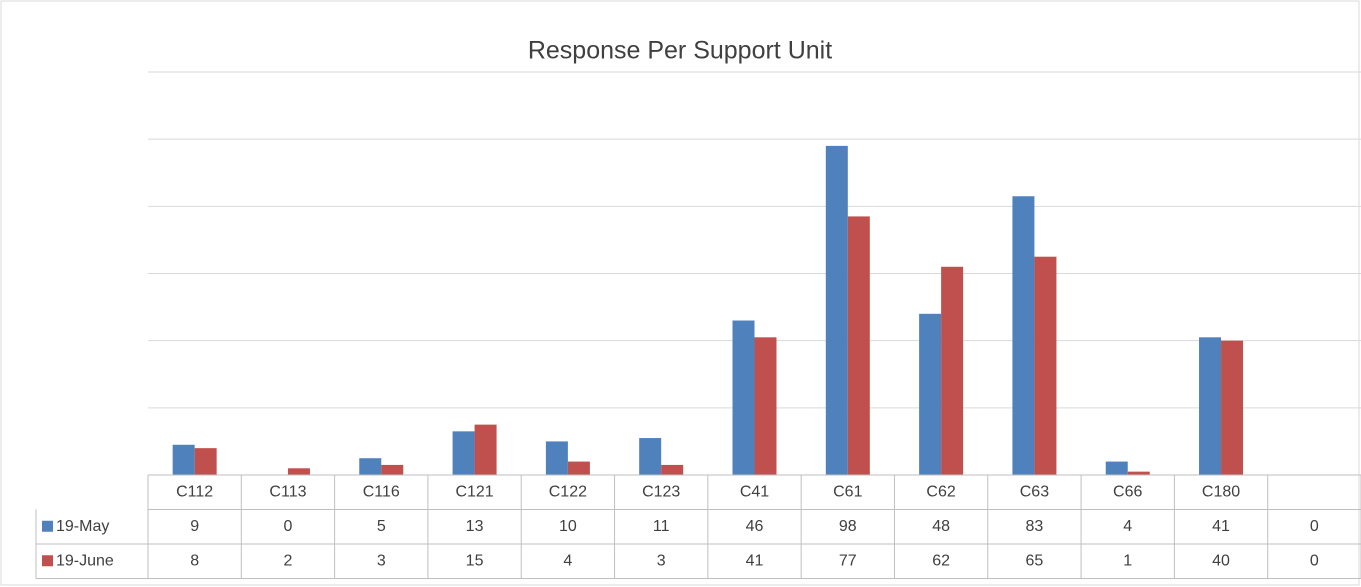 Image resolution: width=1361 pixels, height=587 pixels. I want to click on table-value: 11, so click(661, 526).